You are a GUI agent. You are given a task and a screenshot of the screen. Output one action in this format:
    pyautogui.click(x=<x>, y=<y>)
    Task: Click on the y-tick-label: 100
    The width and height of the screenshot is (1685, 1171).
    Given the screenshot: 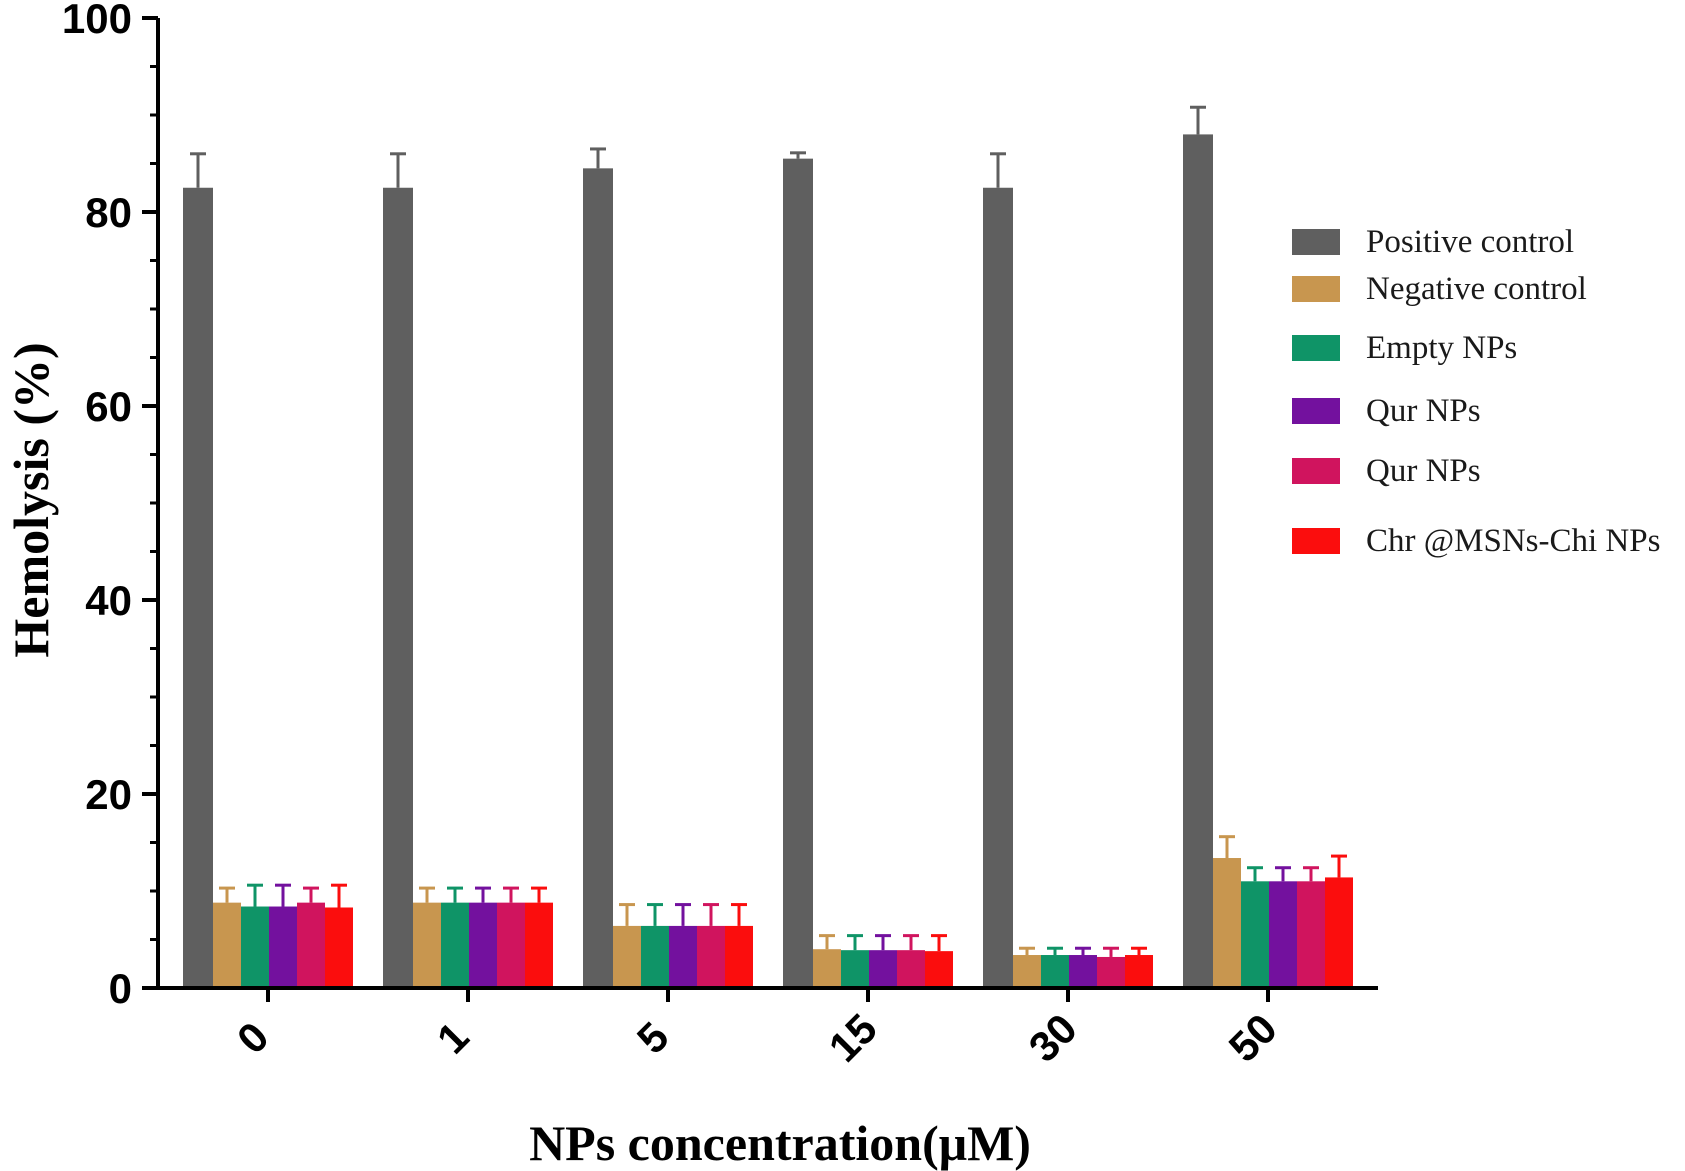 What is the action you would take?
    pyautogui.click(x=97, y=21)
    